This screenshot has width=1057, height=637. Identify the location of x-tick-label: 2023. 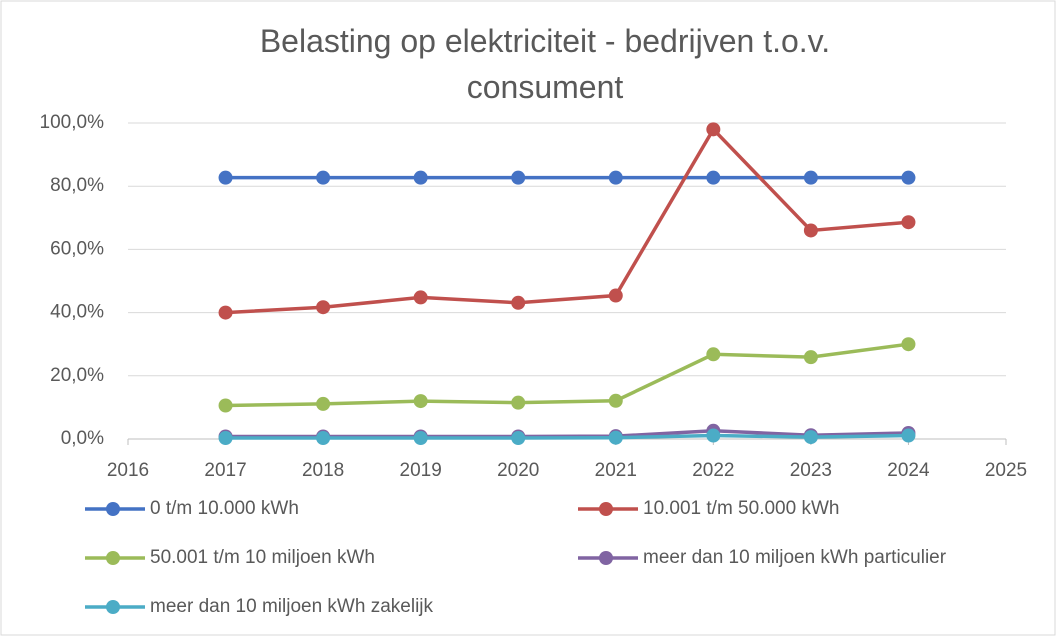
(811, 470).